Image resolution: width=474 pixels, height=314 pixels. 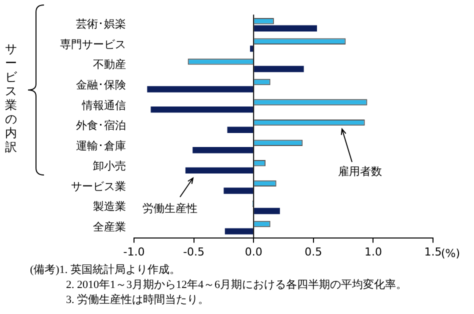 I want to click on y-tick-label: 製造業, so click(x=109, y=207).